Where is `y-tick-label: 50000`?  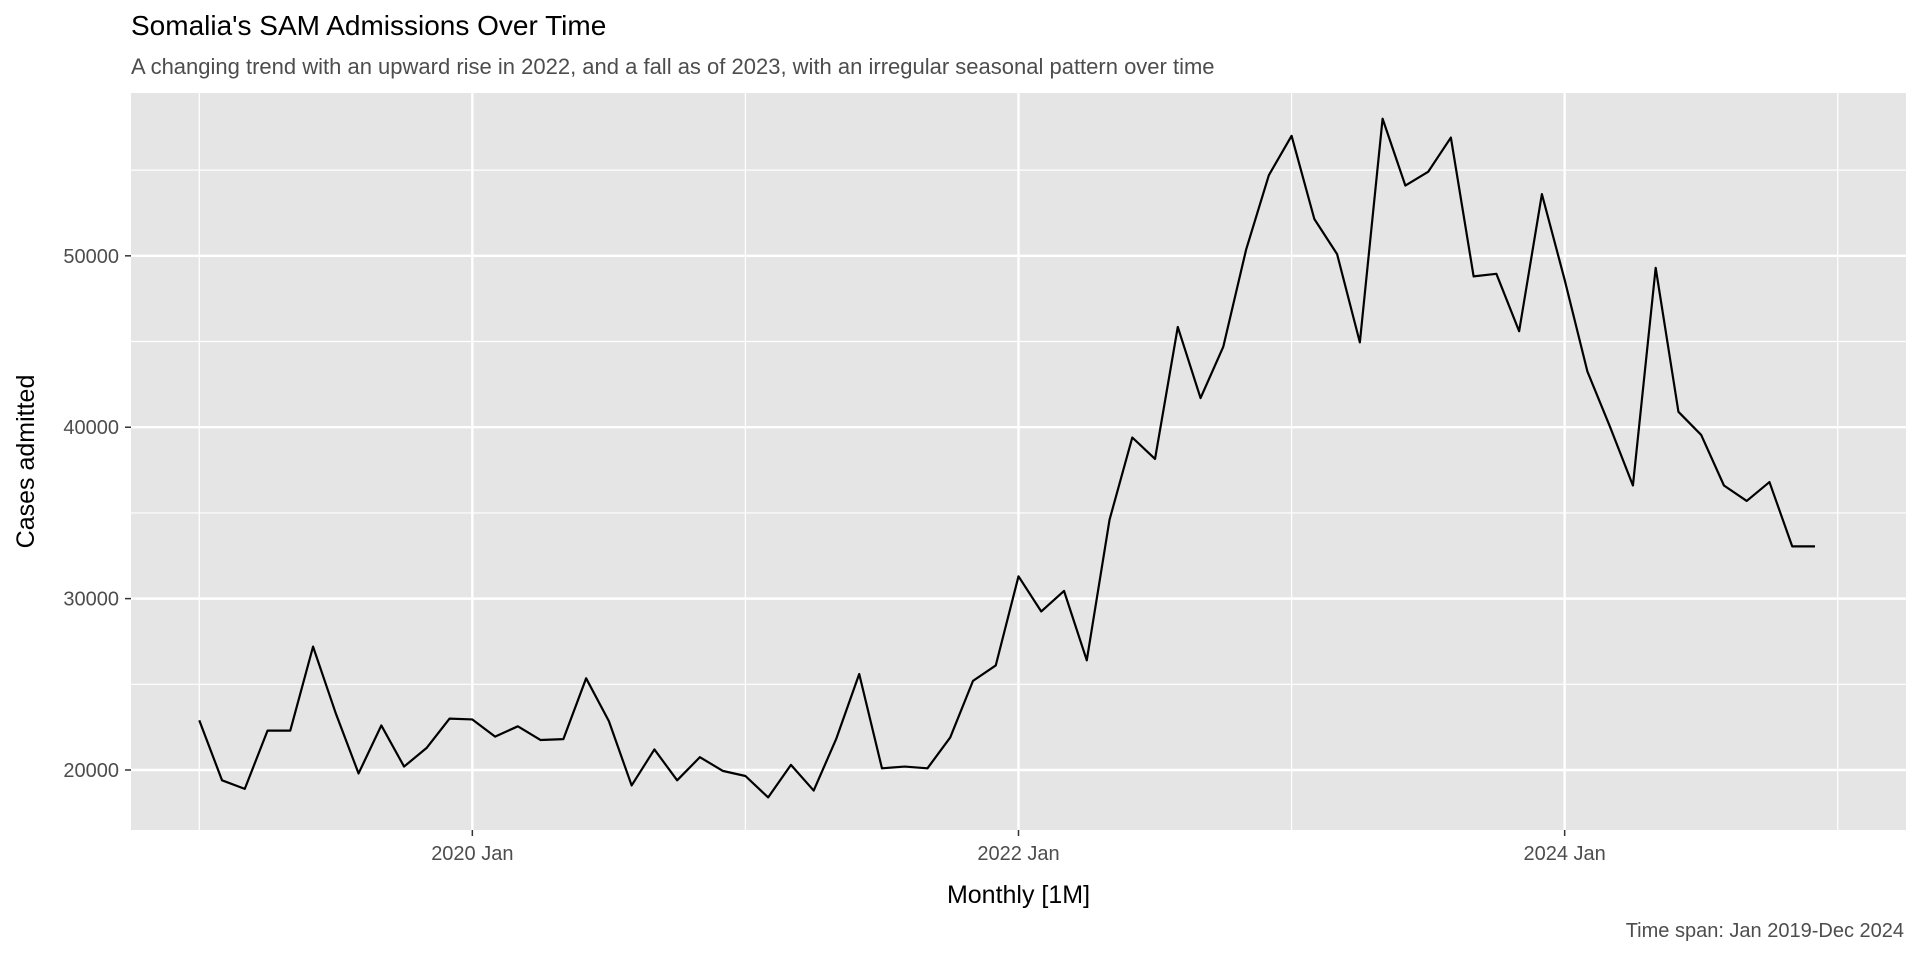 y-tick-label: 50000 is located at coordinates (91, 257).